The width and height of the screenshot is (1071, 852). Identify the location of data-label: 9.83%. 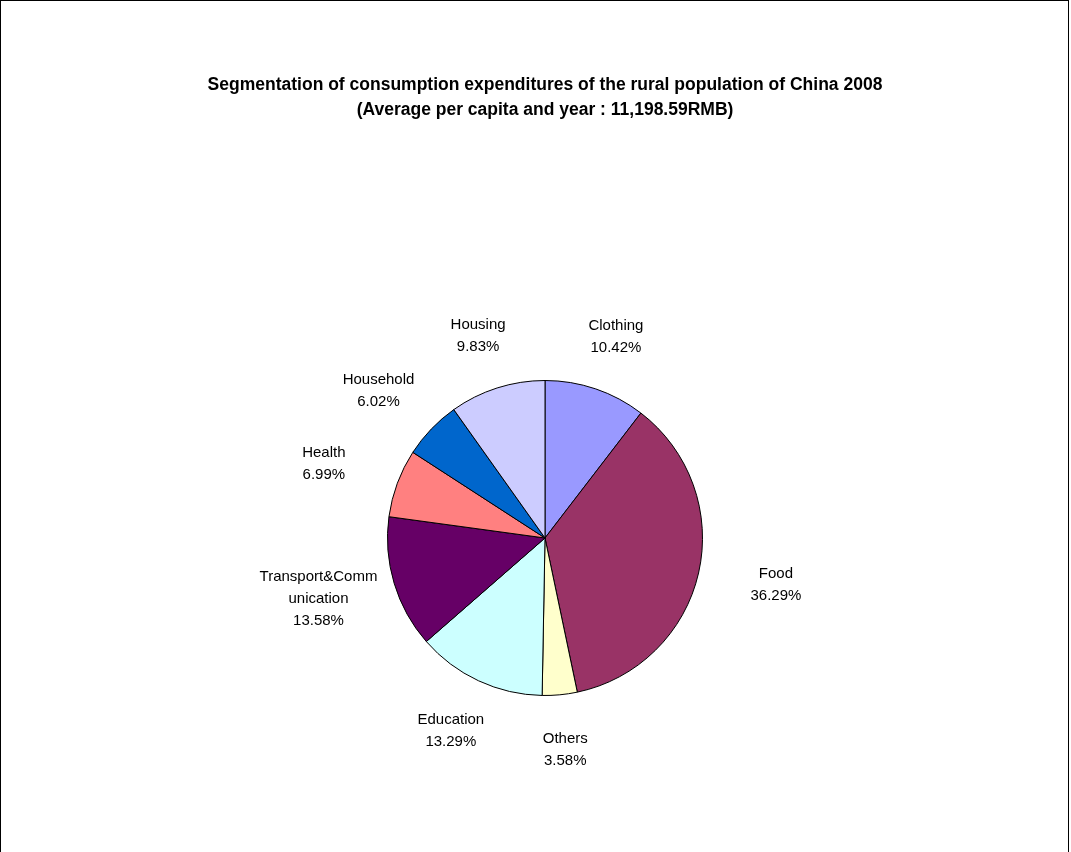
(478, 345).